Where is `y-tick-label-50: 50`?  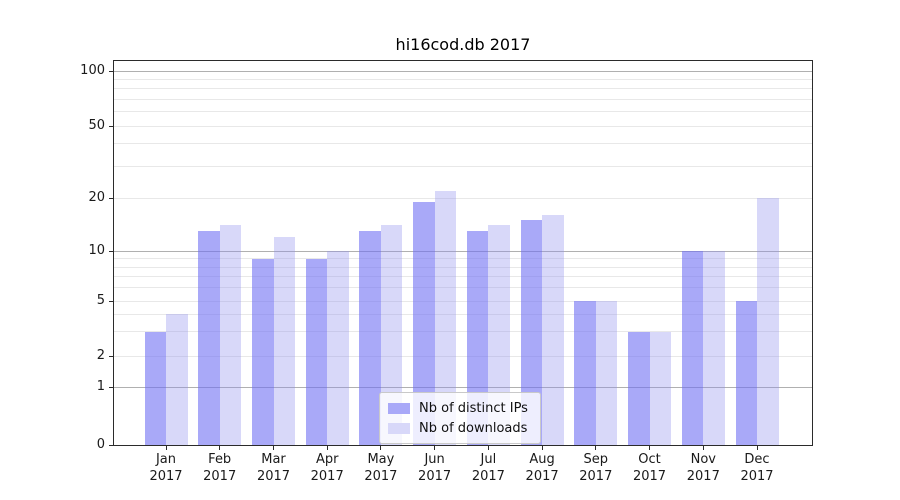
y-tick-label-50: 50 is located at coordinates (96, 125).